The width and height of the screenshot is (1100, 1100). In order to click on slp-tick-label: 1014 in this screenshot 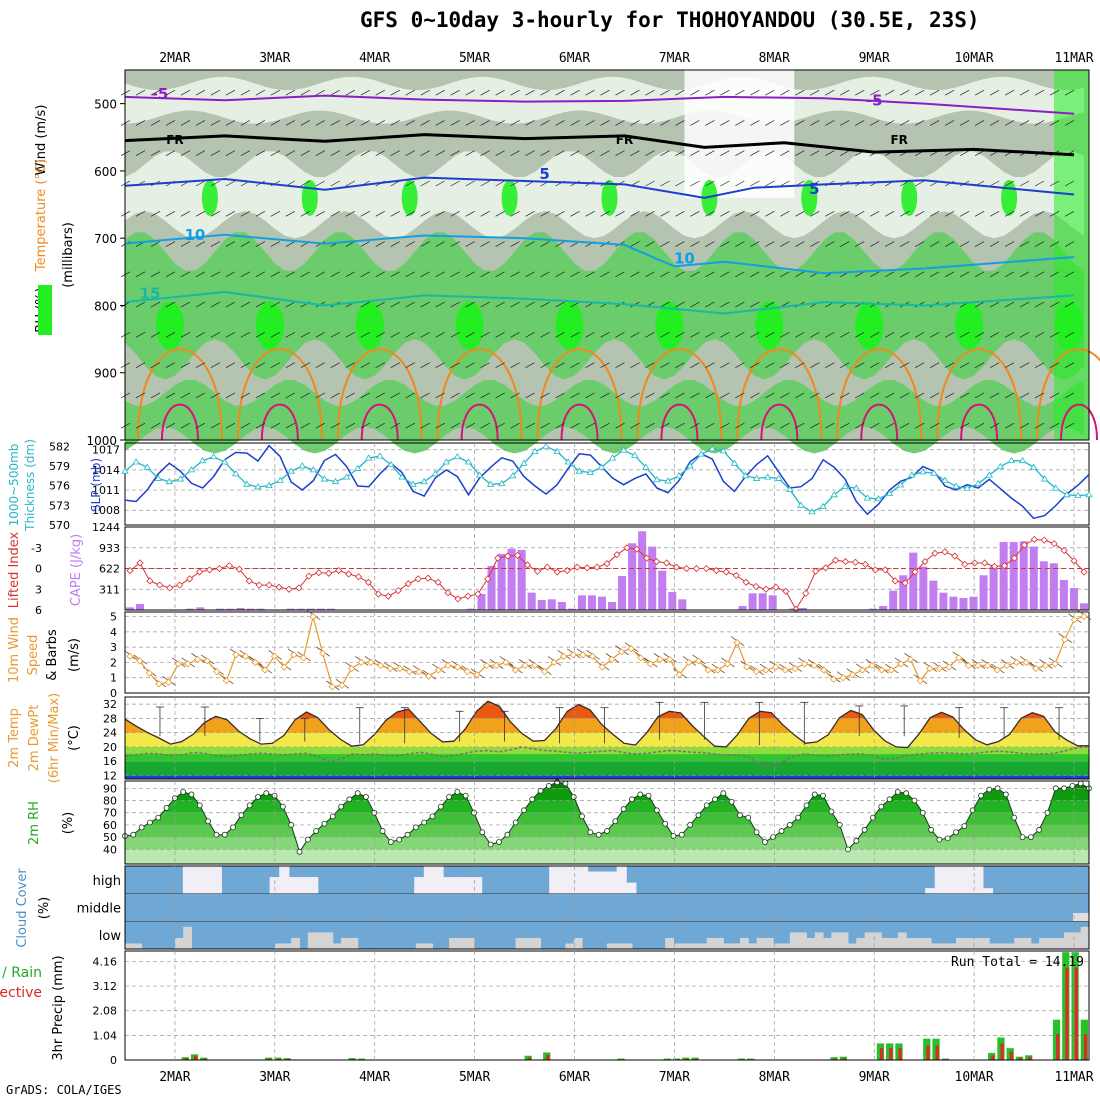, I will do `click(106, 470)`.